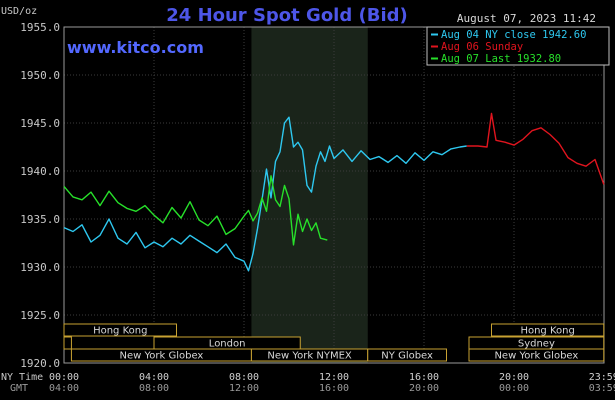 This screenshot has width=615, height=400. What do you see at coordinates (19, 388) in the screenshot?
I see `gmt-axis-label: GMT` at bounding box center [19, 388].